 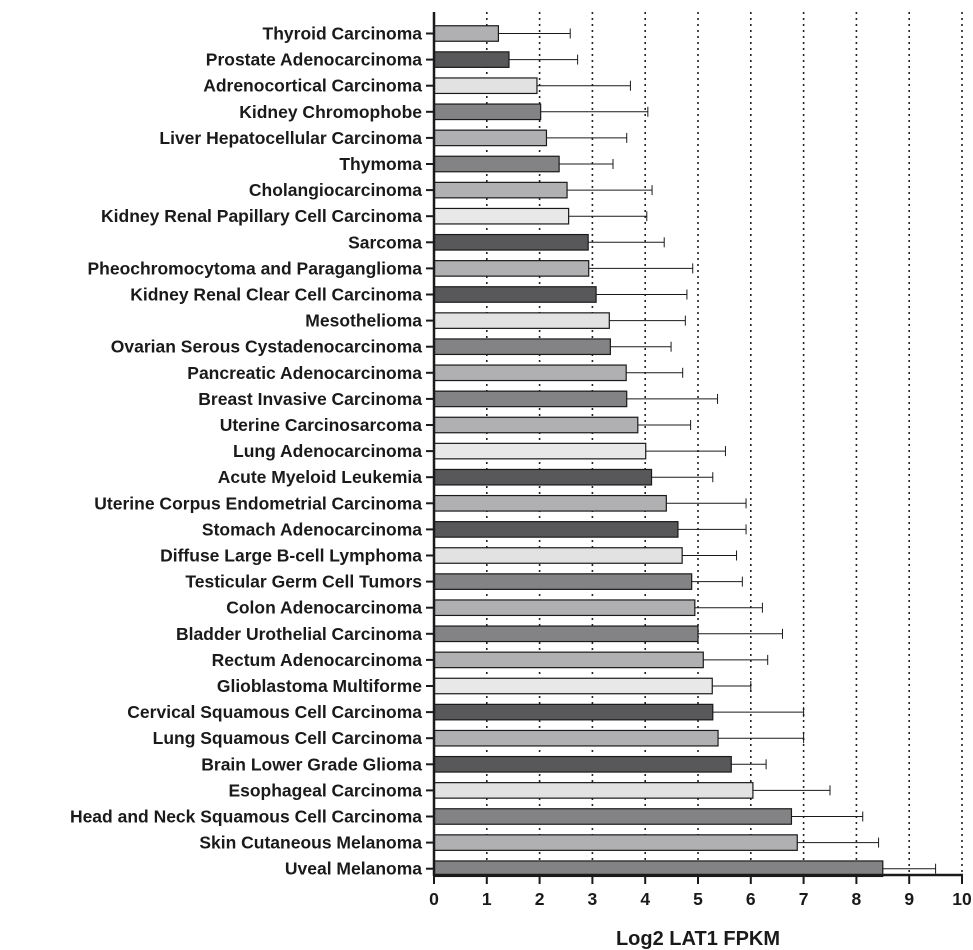 What do you see at coordinates (261, 216) in the screenshot?
I see `category-label-kidney-renal-papillary-cell-carcinoma: Kidney Renal Papillary Cell Carcinoma` at bounding box center [261, 216].